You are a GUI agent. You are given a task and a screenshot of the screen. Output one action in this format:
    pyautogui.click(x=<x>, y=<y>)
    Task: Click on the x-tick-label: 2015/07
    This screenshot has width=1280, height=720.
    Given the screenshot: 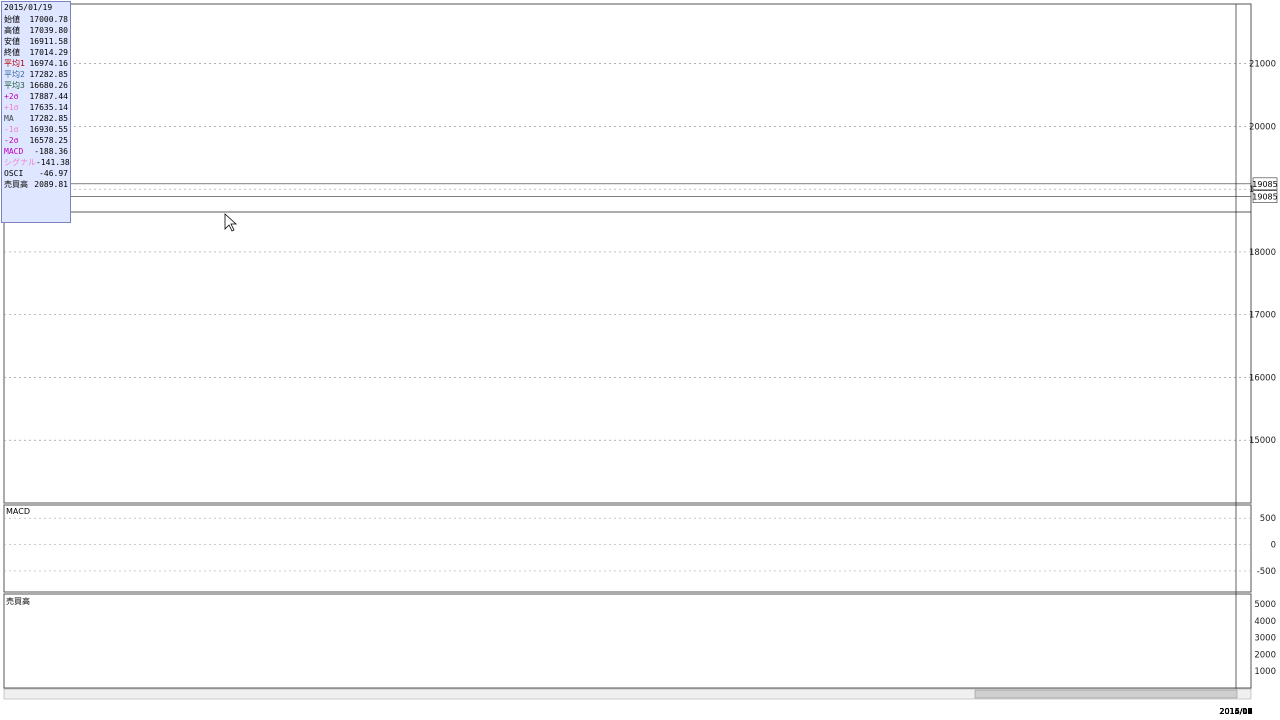 What is the action you would take?
    pyautogui.click(x=1235, y=711)
    